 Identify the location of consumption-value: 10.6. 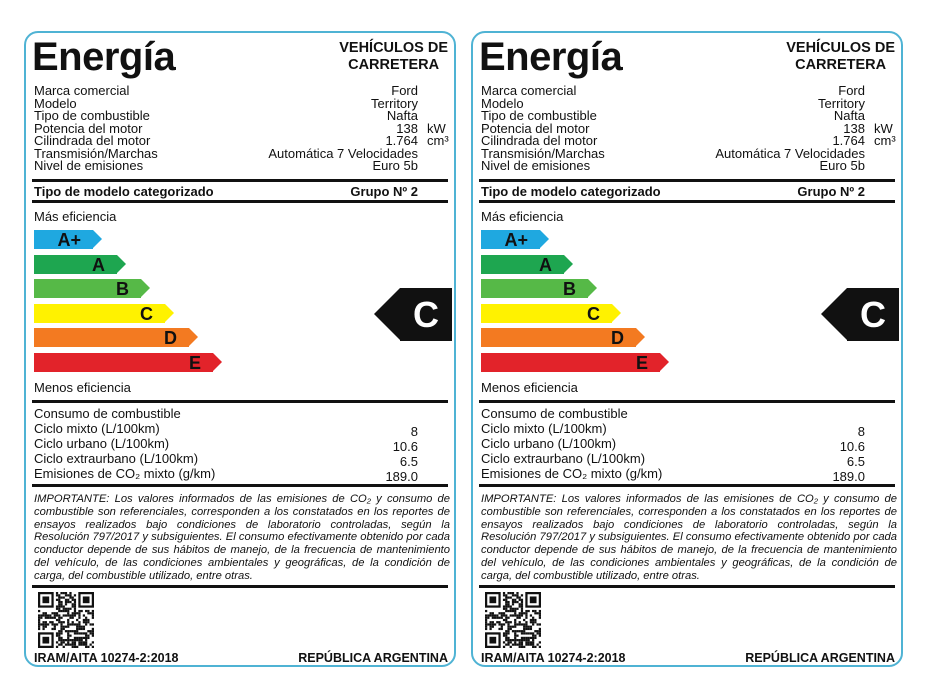
(852, 446).